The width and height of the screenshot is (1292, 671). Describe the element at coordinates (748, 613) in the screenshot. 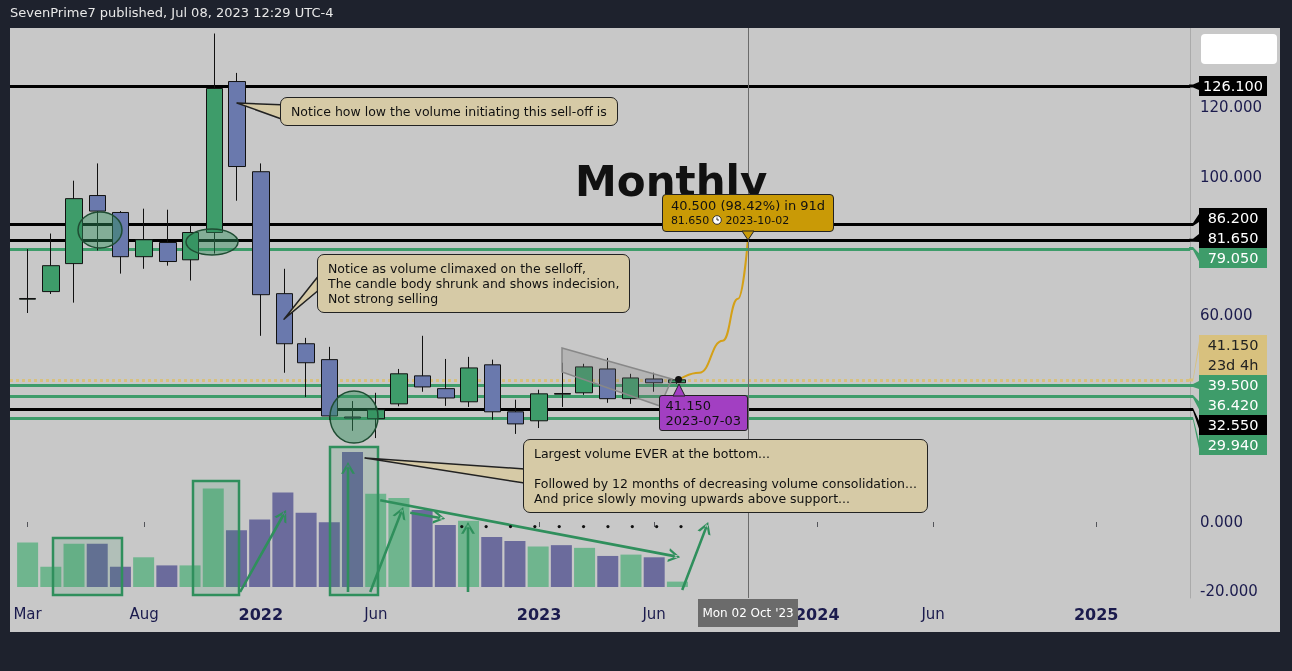

I see `ref-line-label: Mon 02 Oct '23` at that location.